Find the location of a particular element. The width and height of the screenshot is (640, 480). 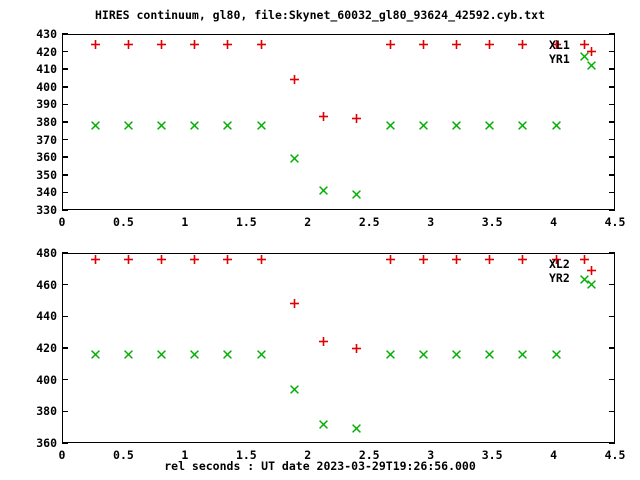

y-axis-tick-label: 410 is located at coordinates (46, 69).